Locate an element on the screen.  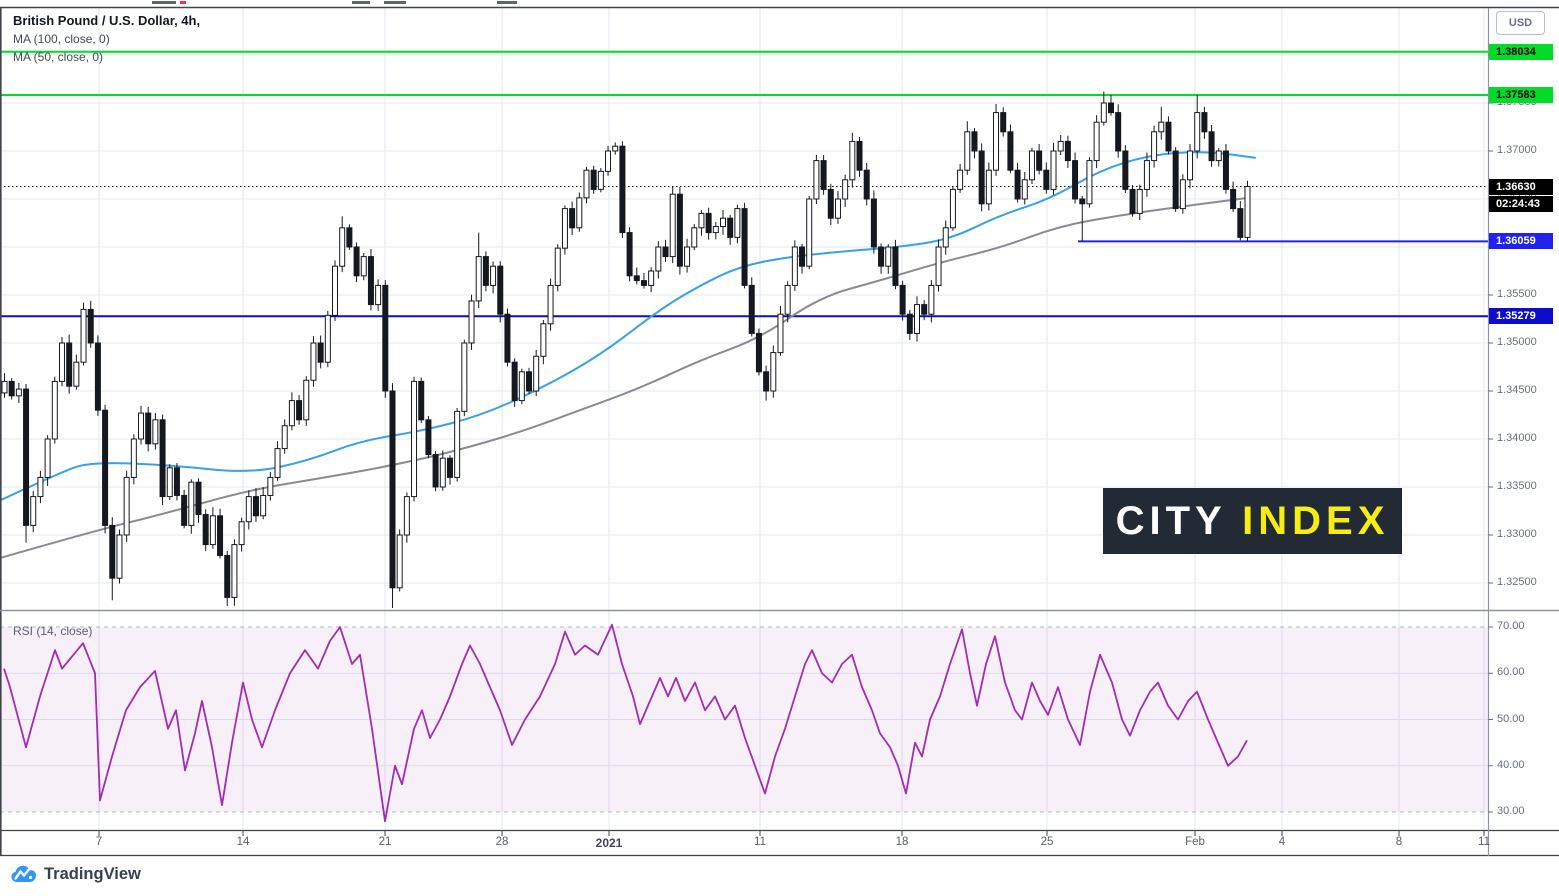
time-tick-label: 21 is located at coordinates (385, 842).